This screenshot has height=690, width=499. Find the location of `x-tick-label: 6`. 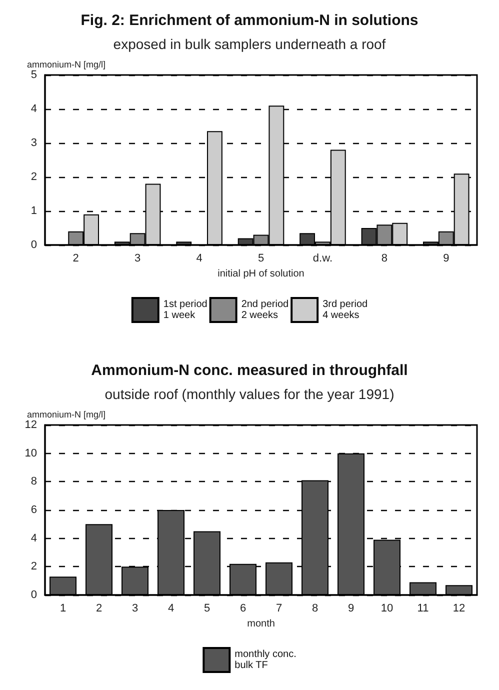

x-tick-label: 6 is located at coordinates (243, 608).